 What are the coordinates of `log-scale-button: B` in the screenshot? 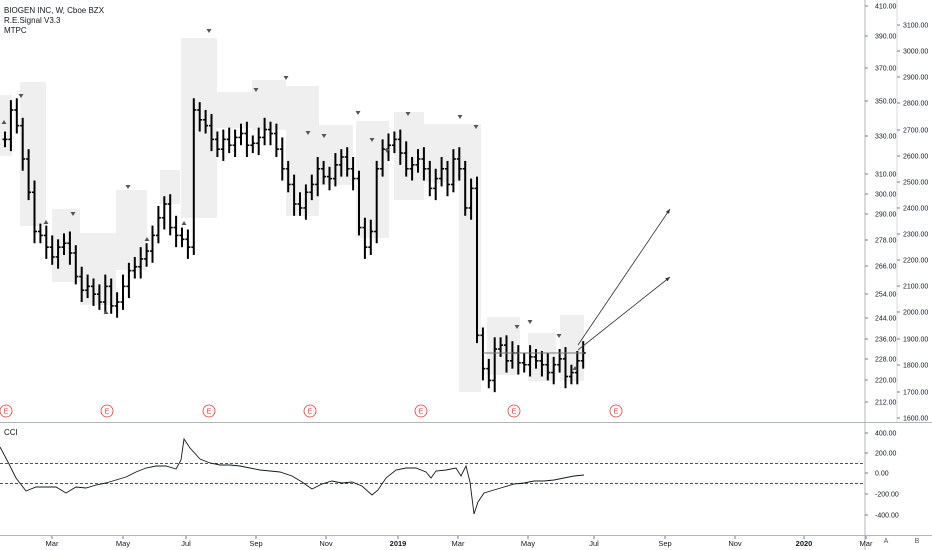 It's located at (917, 541).